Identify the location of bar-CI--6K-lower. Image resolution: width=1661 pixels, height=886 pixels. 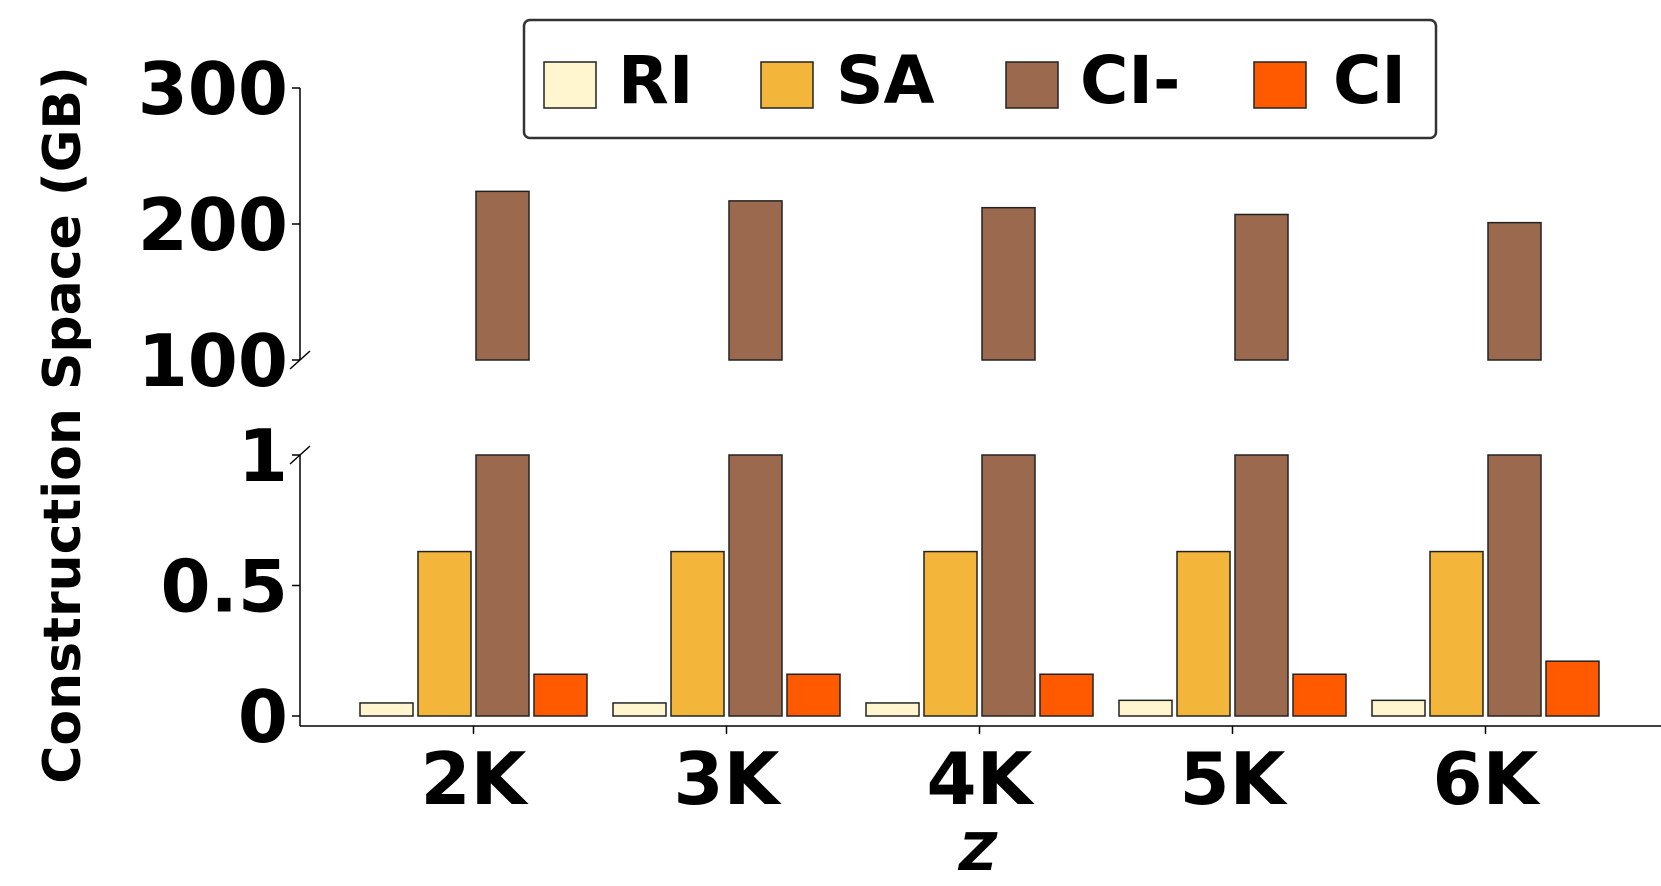
(1514, 585).